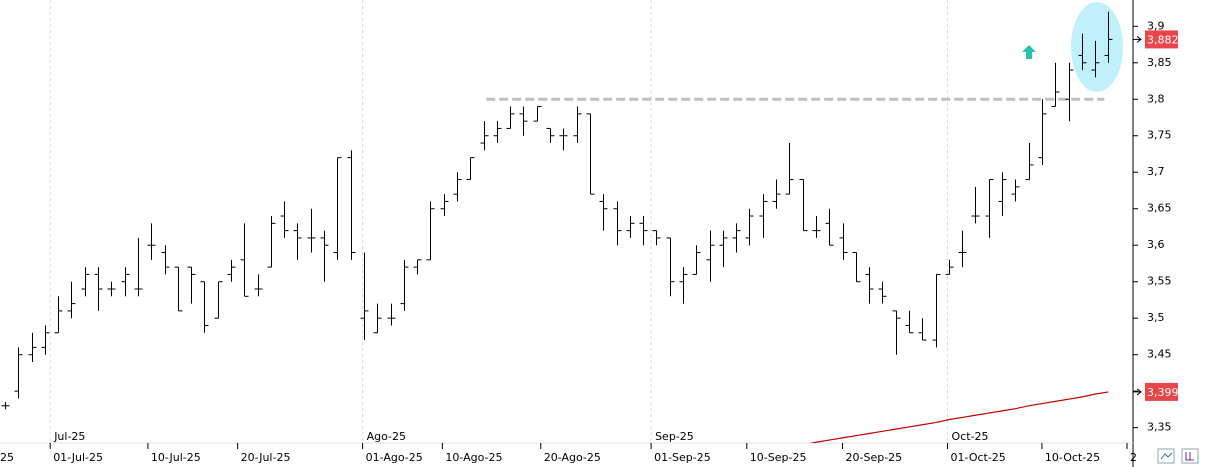 The width and height of the screenshot is (1205, 467). What do you see at coordinates (1029, 52) in the screenshot?
I see `up-arrow` at bounding box center [1029, 52].